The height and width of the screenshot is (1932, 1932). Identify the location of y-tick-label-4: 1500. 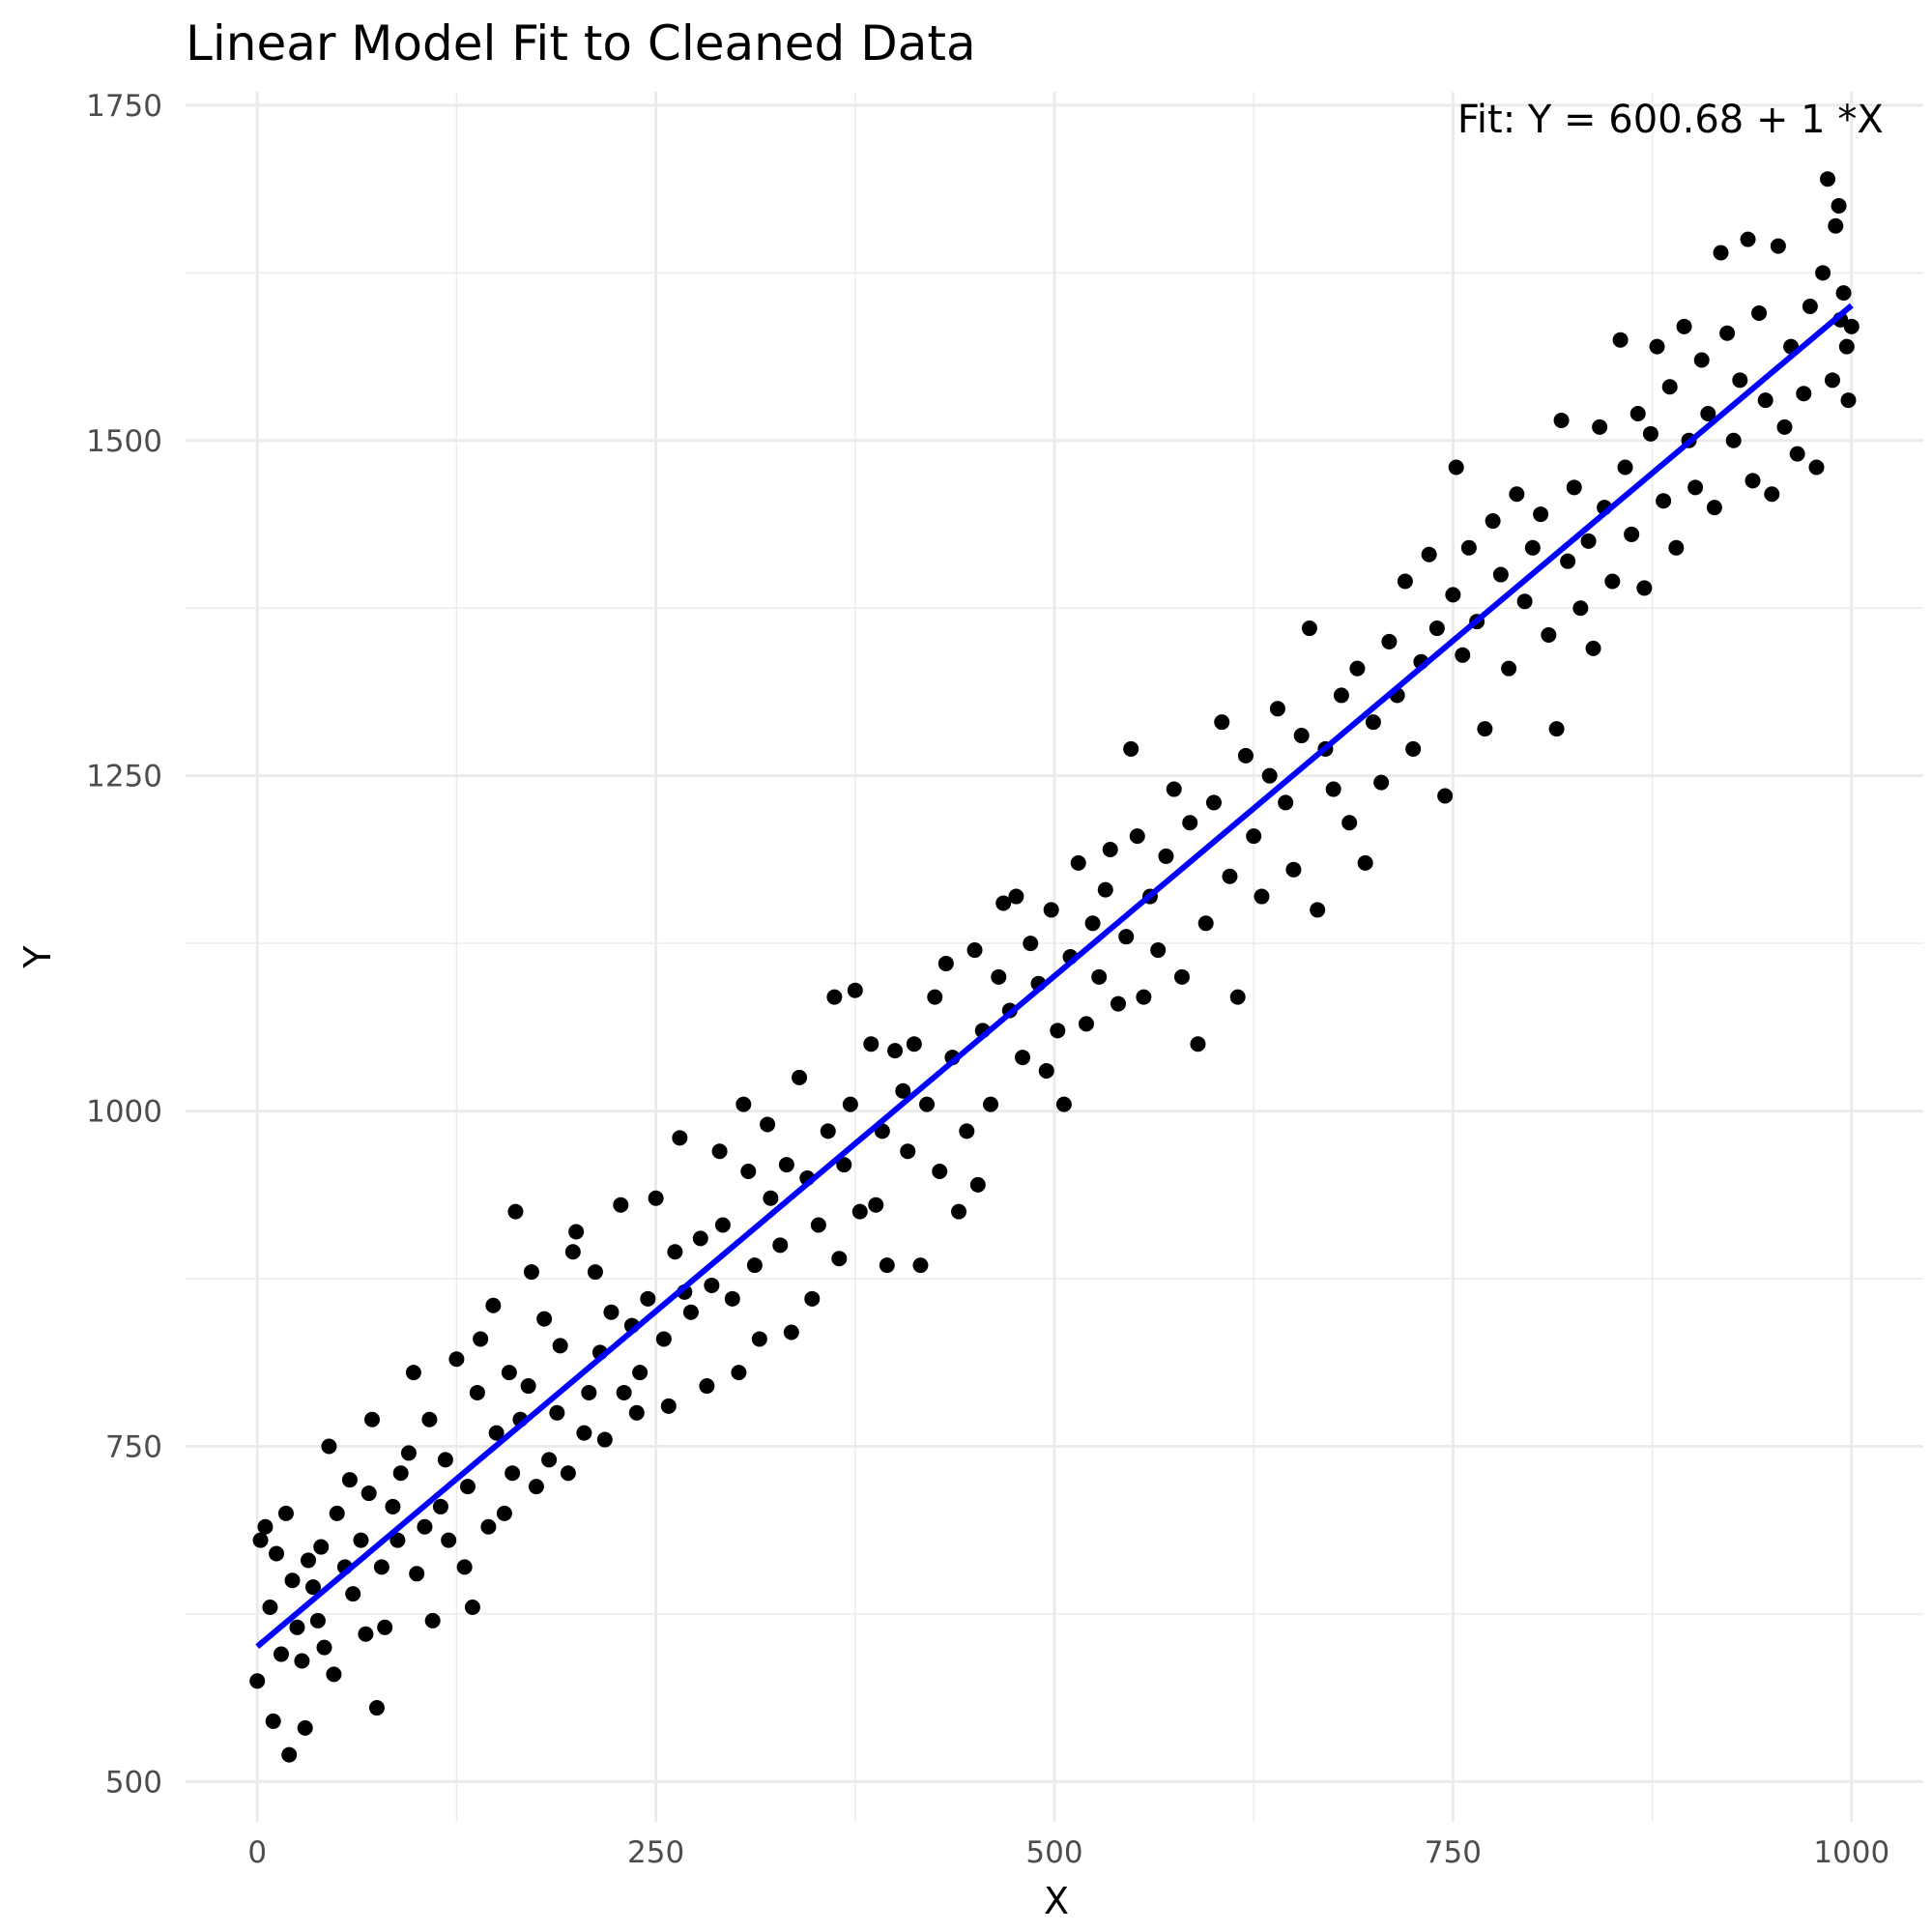
(124, 441).